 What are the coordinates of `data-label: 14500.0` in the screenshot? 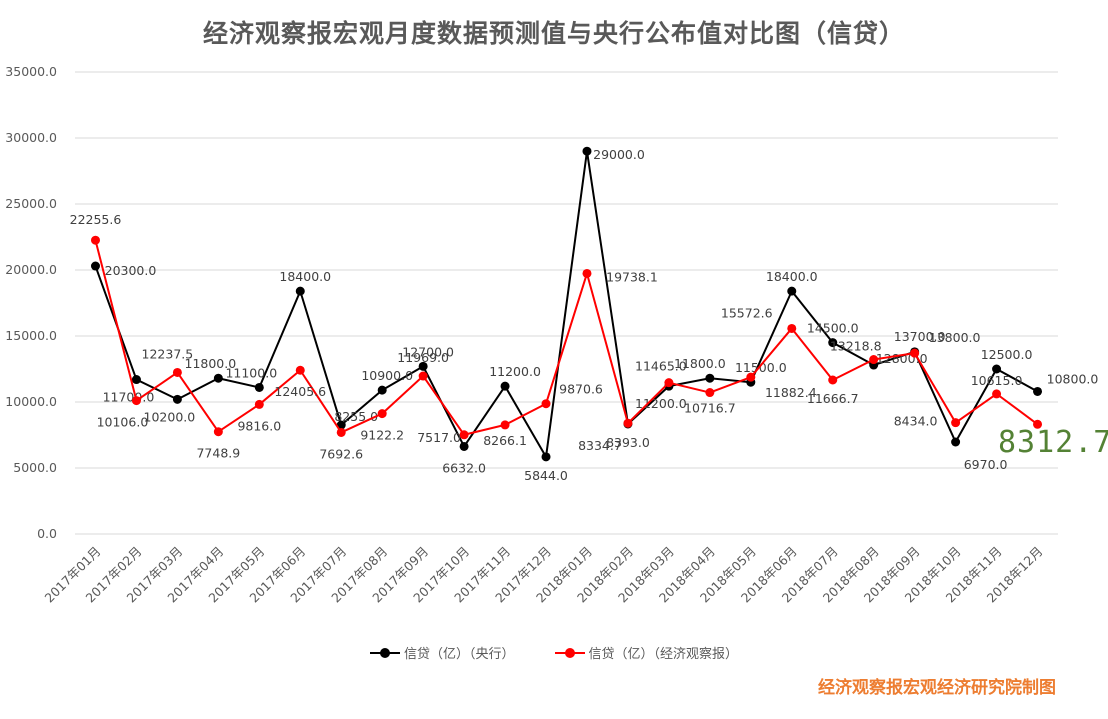 It's located at (833, 328).